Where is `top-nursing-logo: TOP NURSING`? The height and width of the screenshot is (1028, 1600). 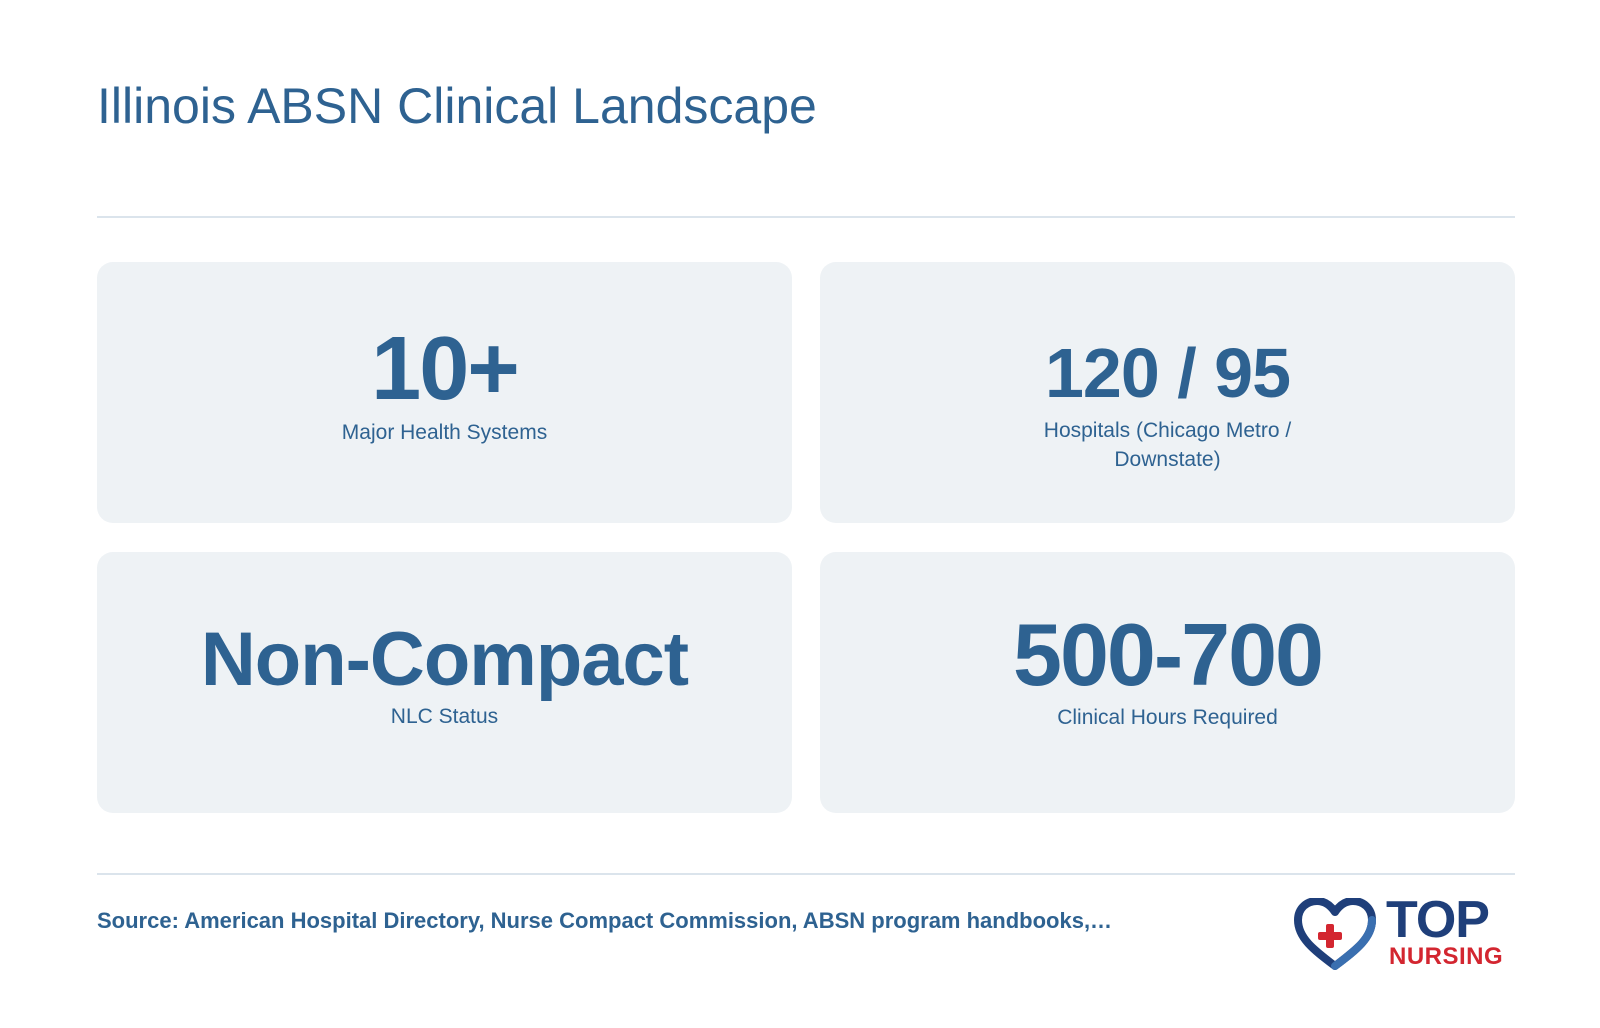
top-nursing-logo: TOP NURSING is located at coordinates (1405, 932).